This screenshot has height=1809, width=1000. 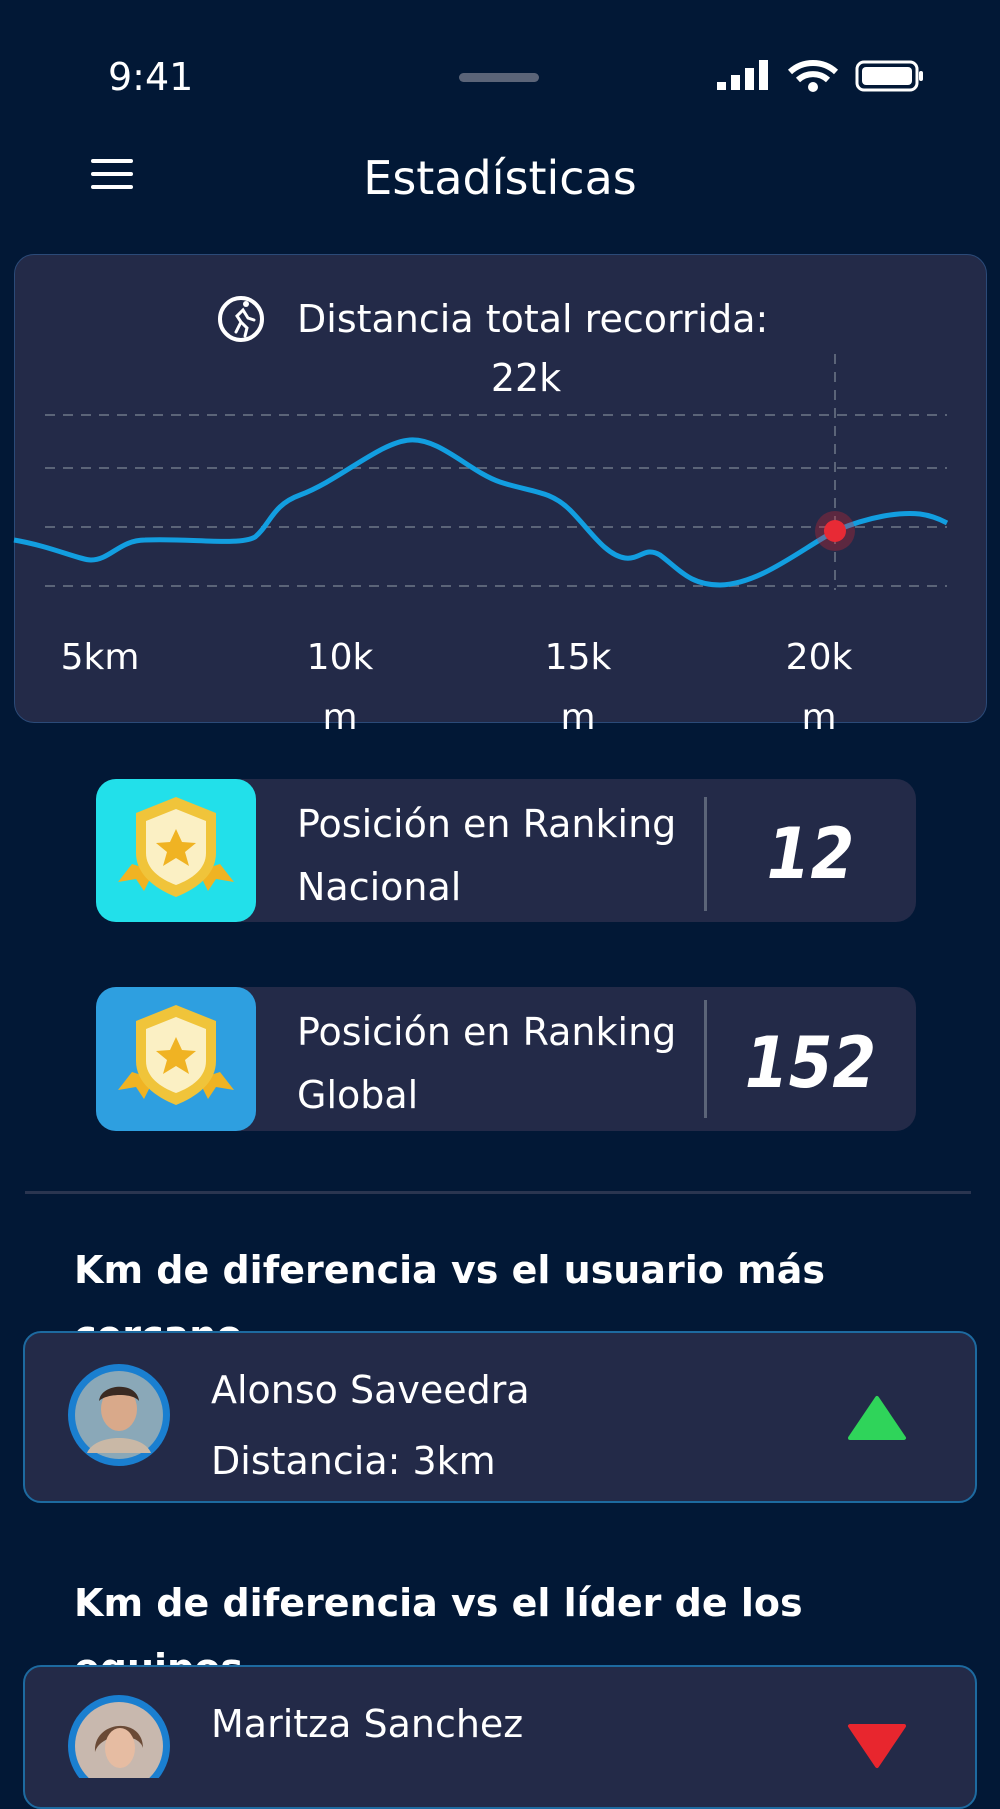 What do you see at coordinates (100, 657) in the screenshot?
I see `x-label: 5km` at bounding box center [100, 657].